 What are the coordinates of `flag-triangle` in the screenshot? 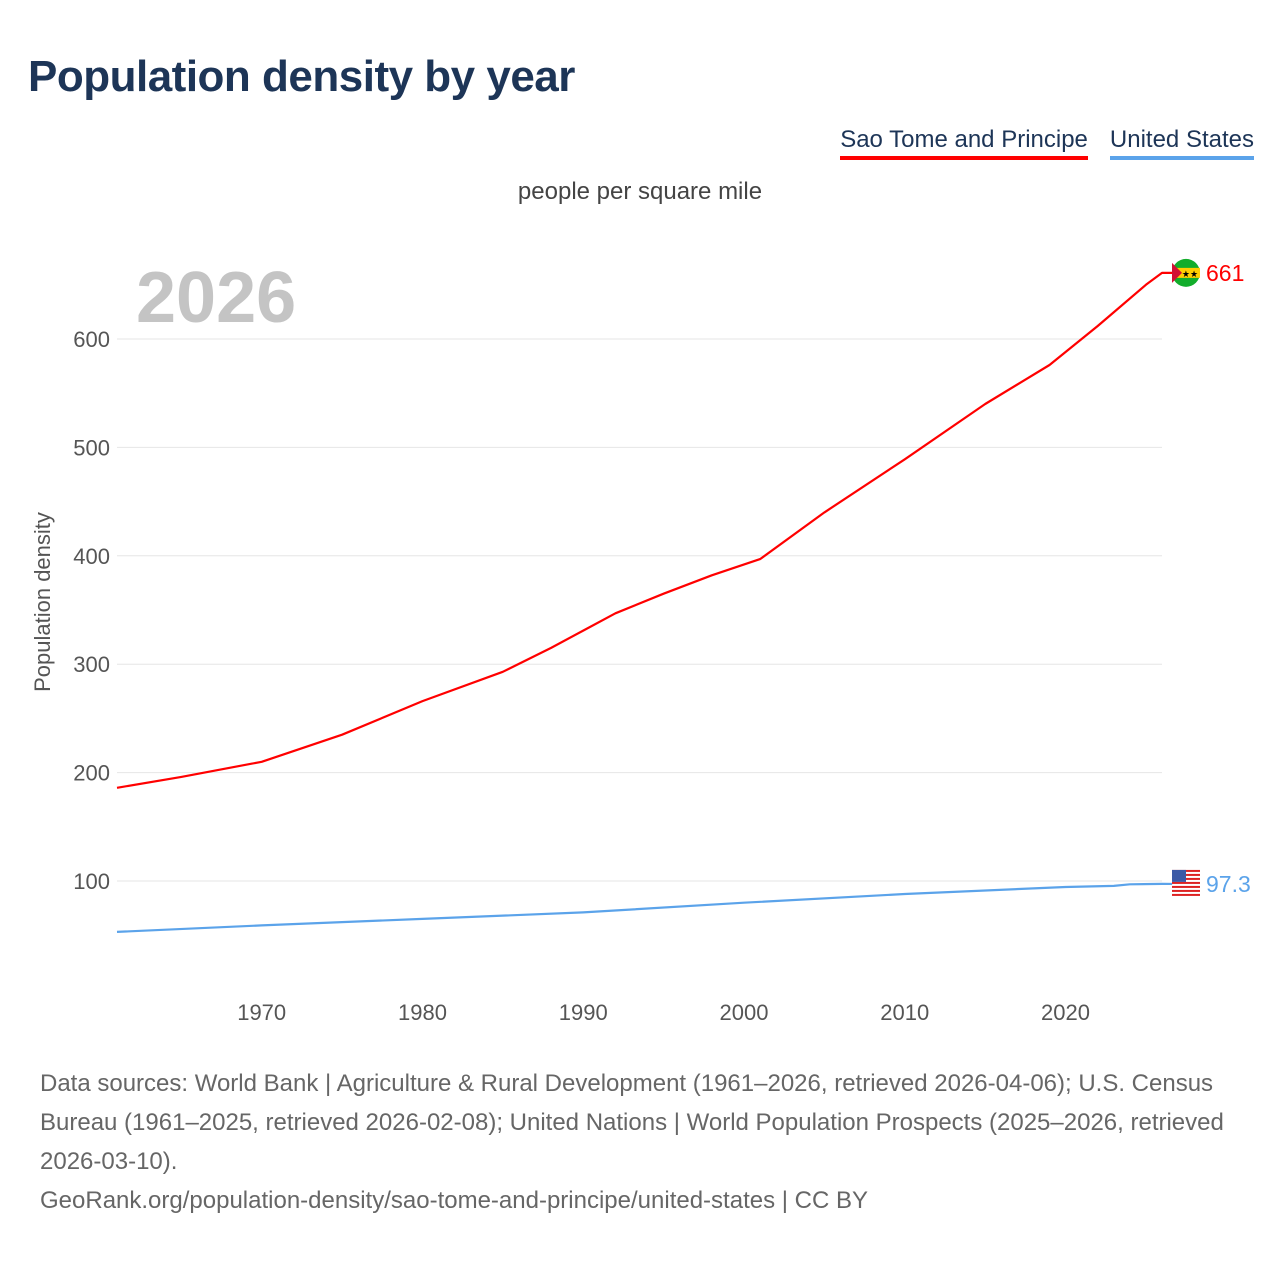 It's located at (1177, 272).